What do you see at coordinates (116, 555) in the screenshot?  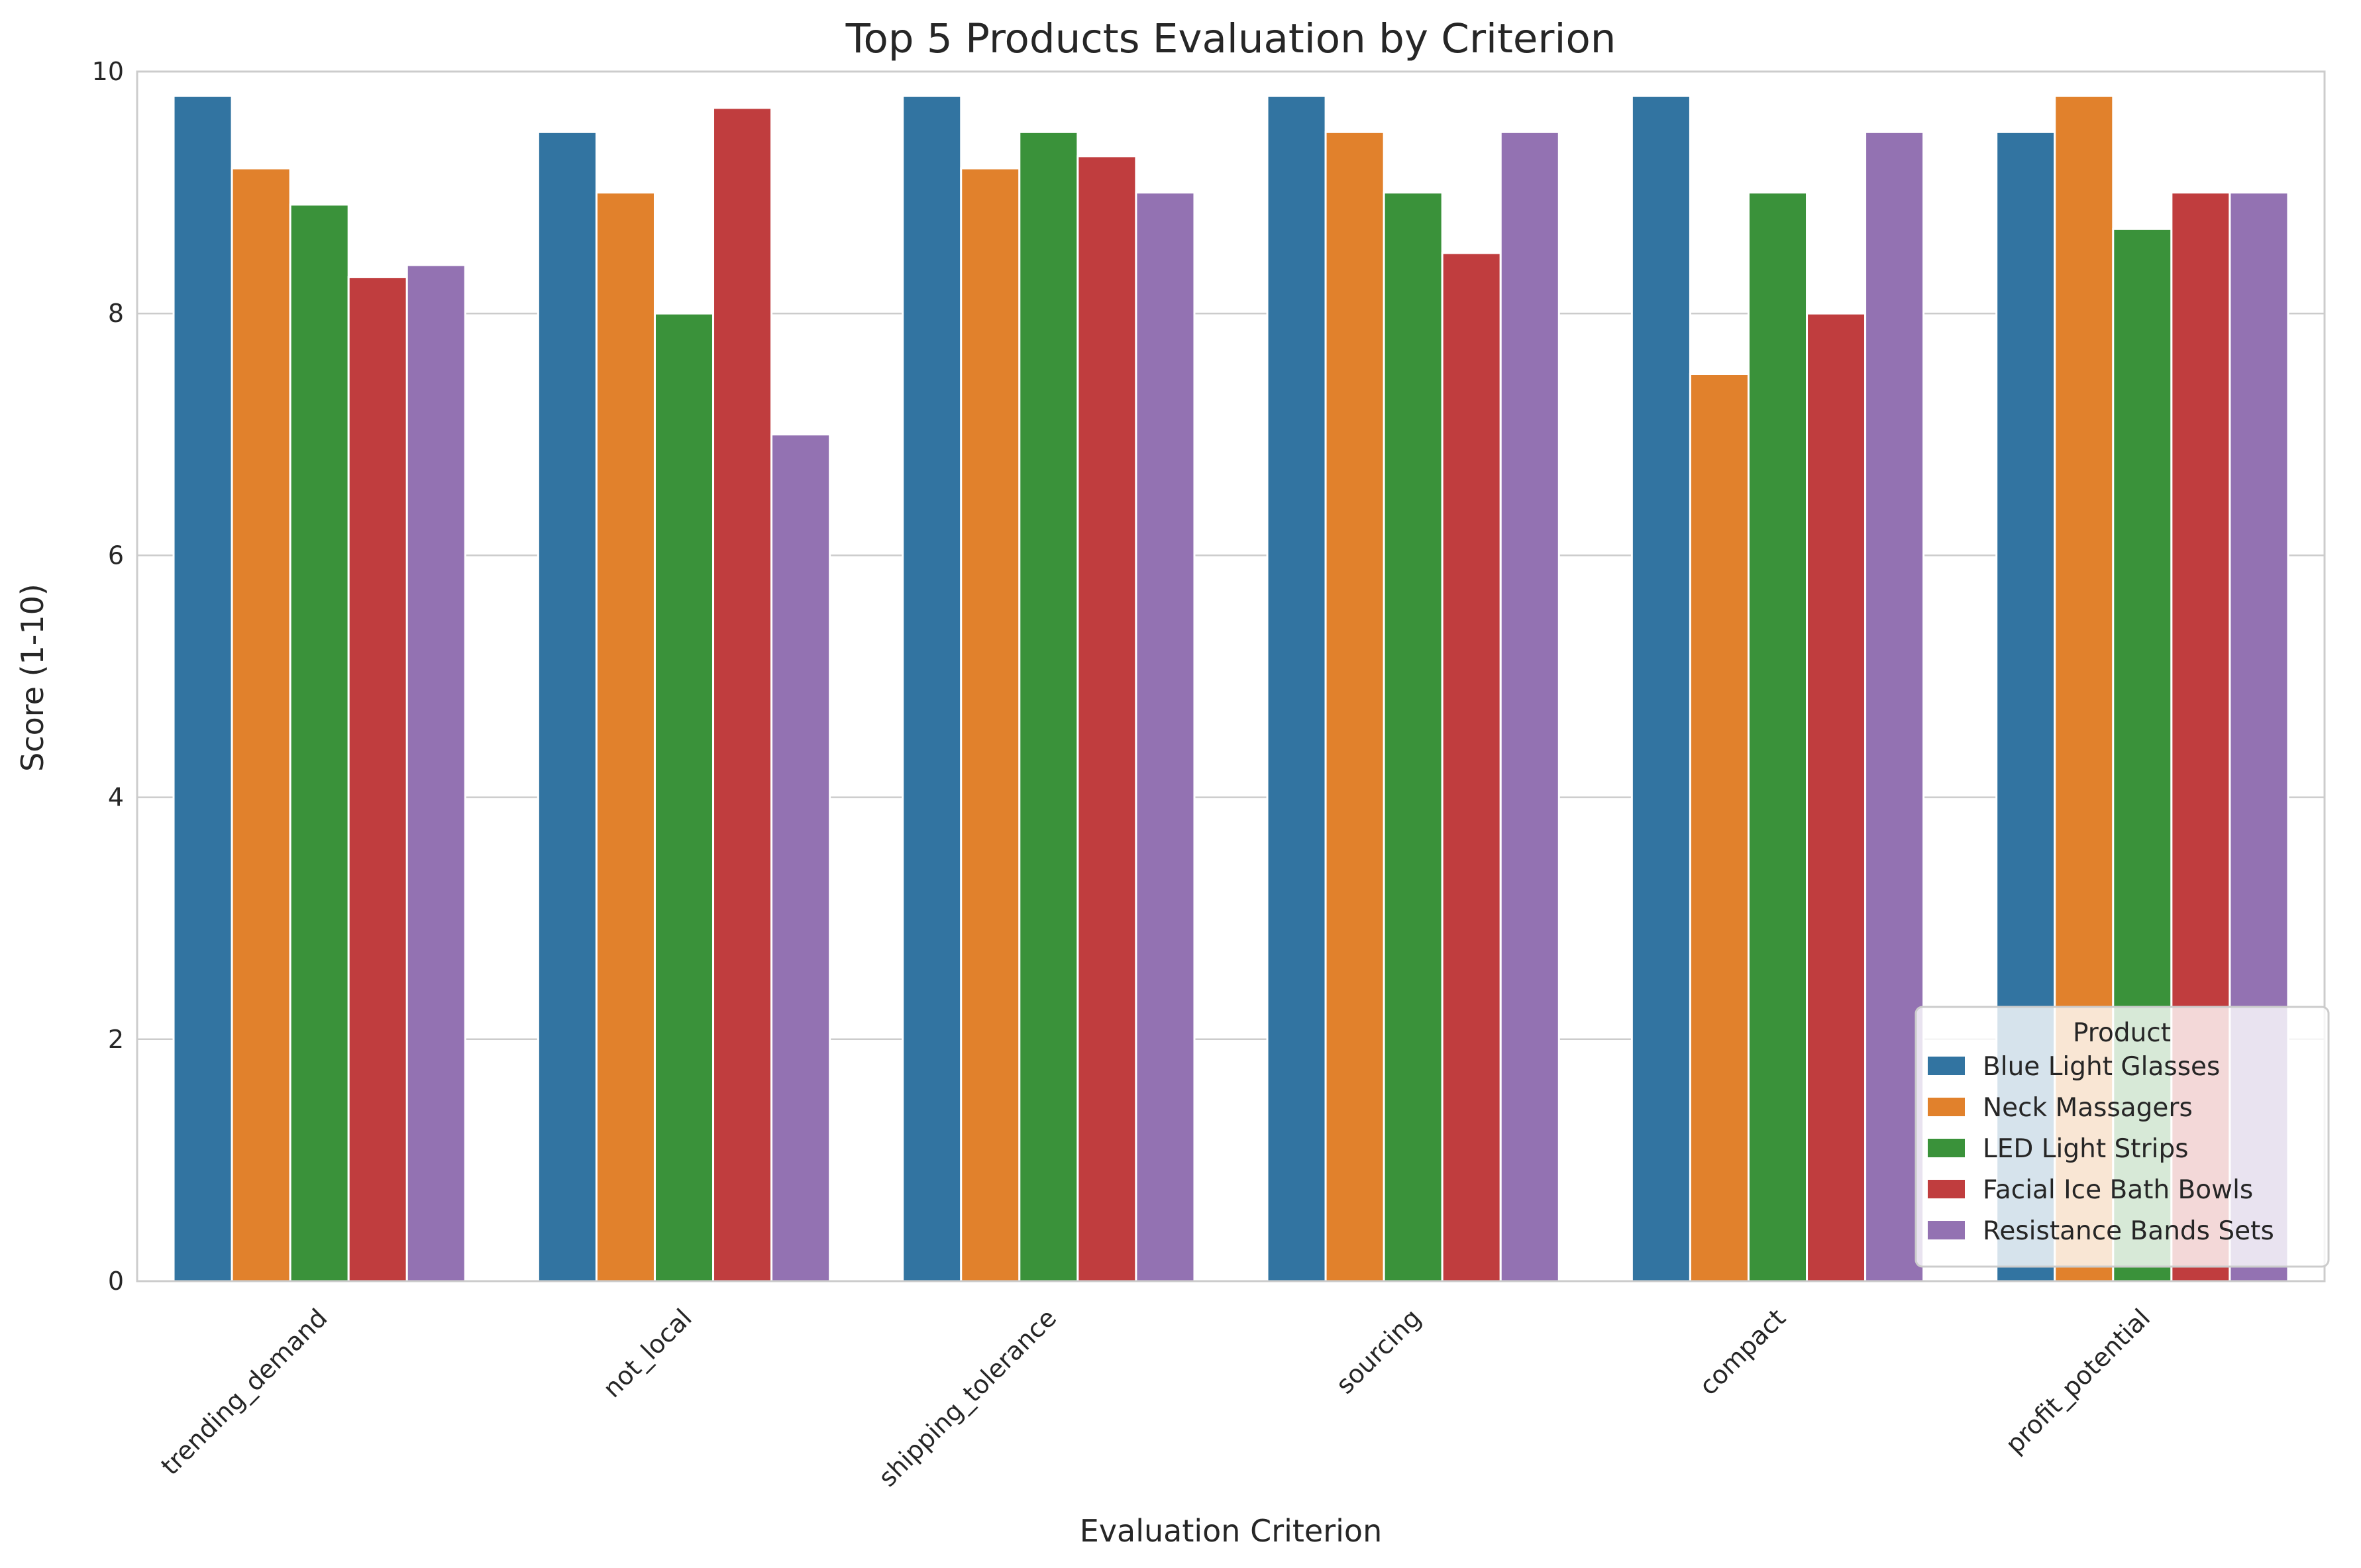 I see `y-tick-label: 6` at bounding box center [116, 555].